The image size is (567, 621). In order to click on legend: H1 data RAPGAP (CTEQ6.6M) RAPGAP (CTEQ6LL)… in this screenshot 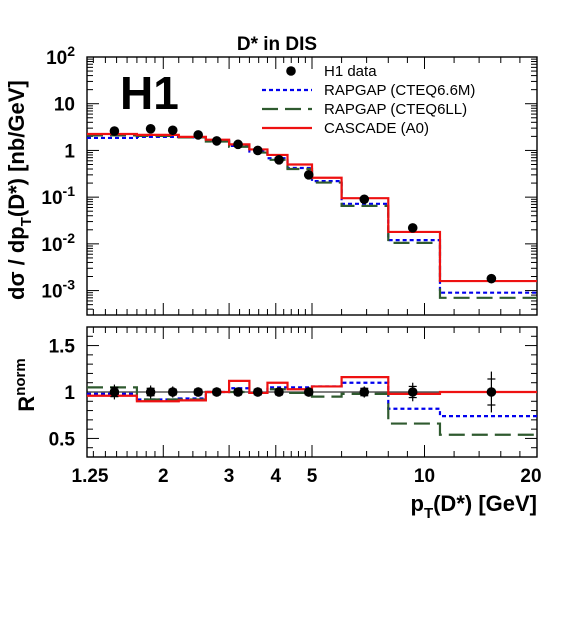, I will do `click(368, 100)`.